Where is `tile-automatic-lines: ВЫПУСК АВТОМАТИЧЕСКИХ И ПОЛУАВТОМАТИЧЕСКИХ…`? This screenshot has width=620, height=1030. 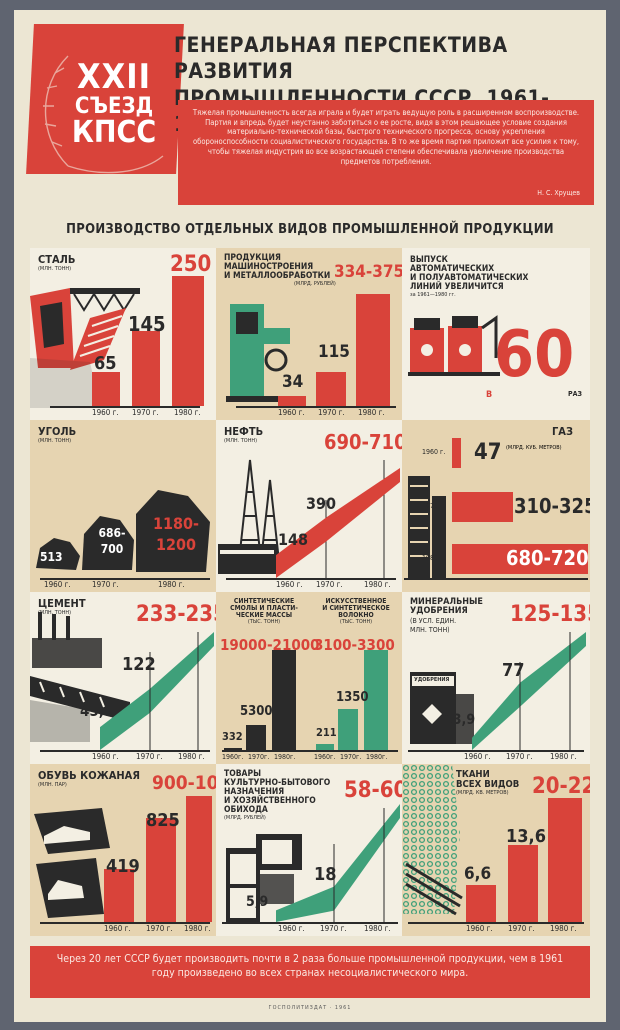 tile-automatic-lines: ВЫПУСК АВТОМАТИЧЕСКИХ И ПОЛУАВТОМАТИЧЕСКИХ… is located at coordinates (496, 334).